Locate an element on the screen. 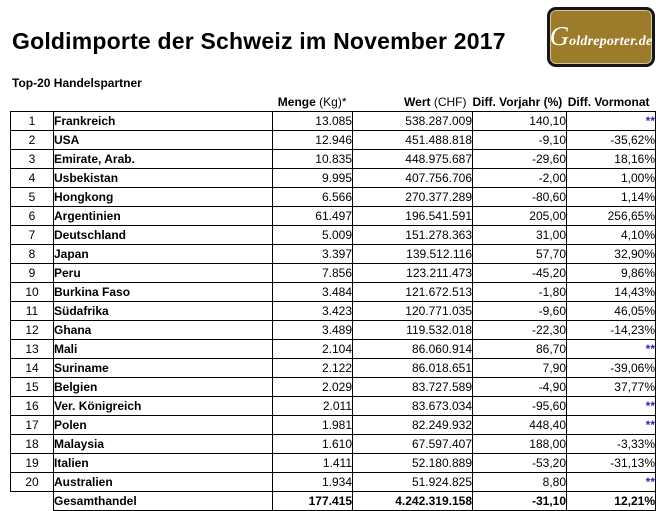 The height and width of the screenshot is (511, 662). rank-cell: 8 is located at coordinates (32, 254).